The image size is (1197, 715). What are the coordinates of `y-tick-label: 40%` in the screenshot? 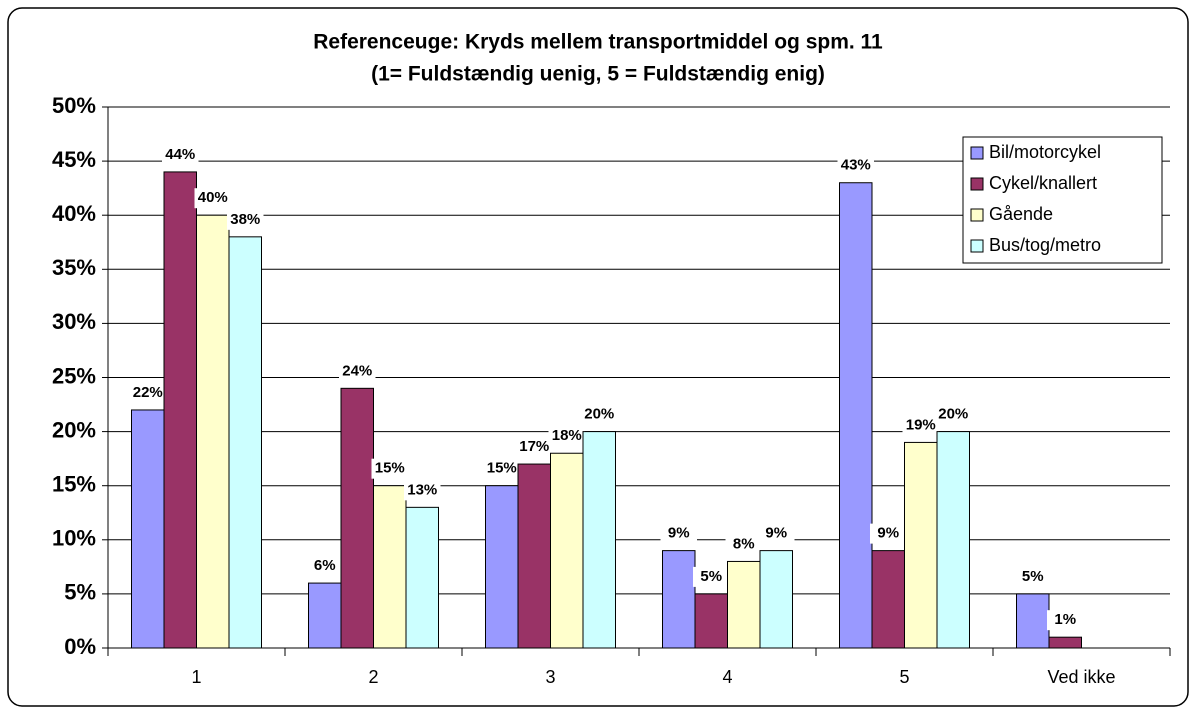 It's located at (74, 213).